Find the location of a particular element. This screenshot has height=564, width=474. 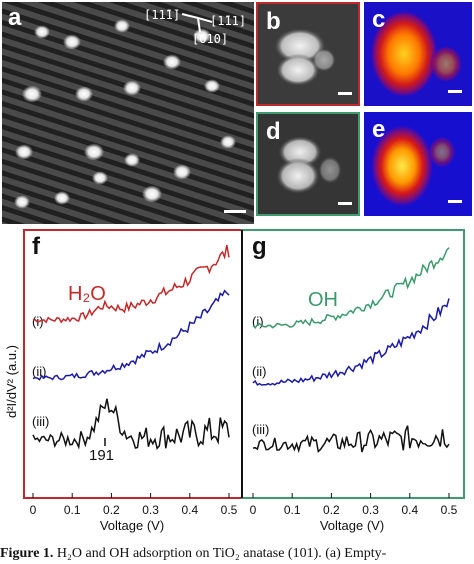

spectrum-g-i is located at coordinates (351, 288).